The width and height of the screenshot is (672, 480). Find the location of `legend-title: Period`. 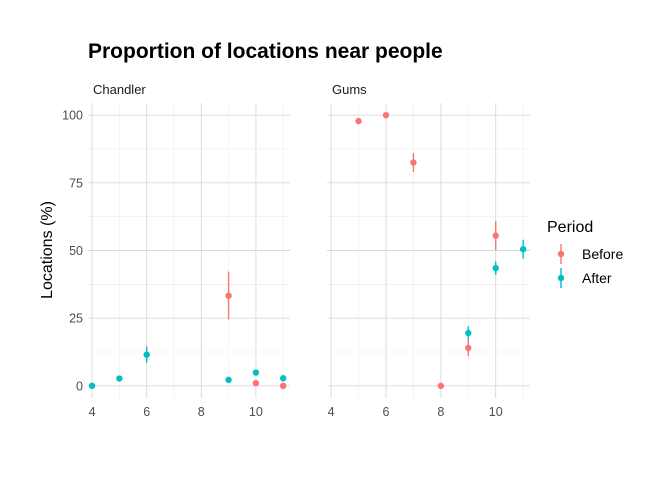

legend-title: Period is located at coordinates (570, 227).